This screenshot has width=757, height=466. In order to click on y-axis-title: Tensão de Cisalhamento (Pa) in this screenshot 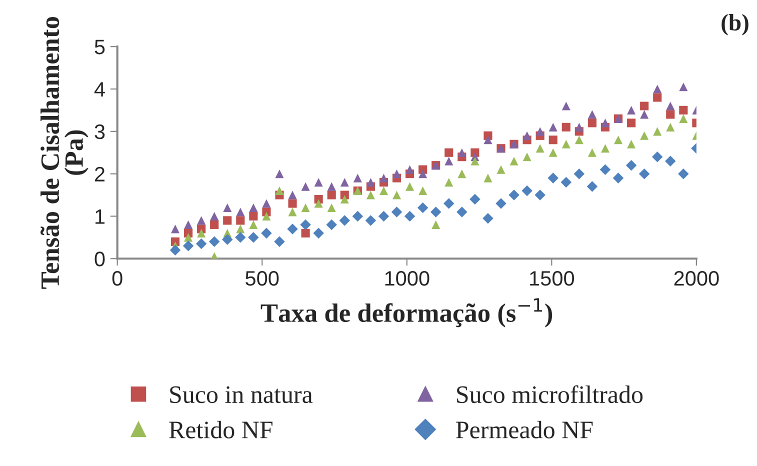, I will do `click(64, 153)`.